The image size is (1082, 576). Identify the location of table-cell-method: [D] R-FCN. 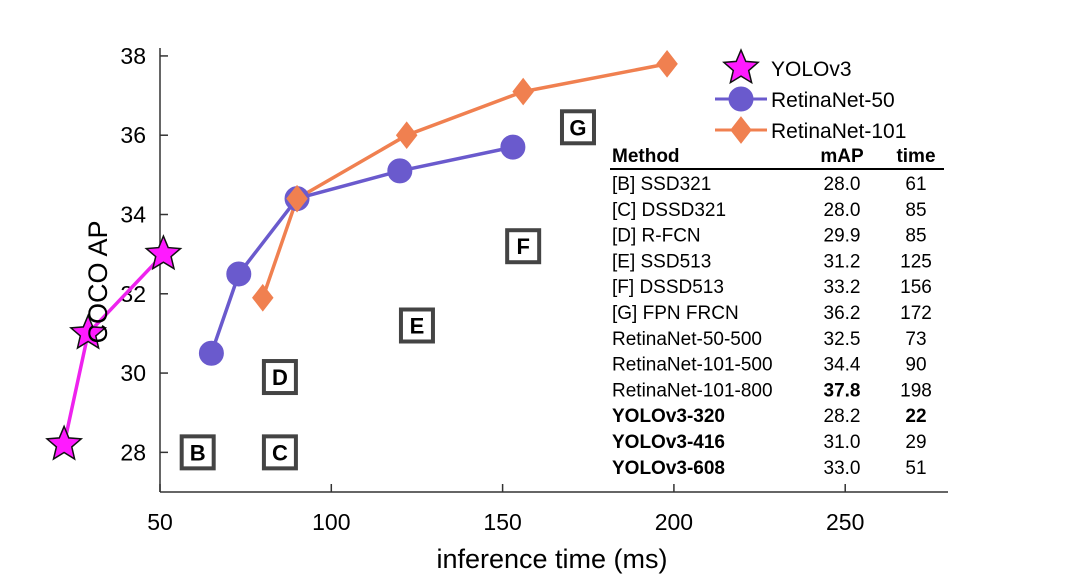
(656, 236).